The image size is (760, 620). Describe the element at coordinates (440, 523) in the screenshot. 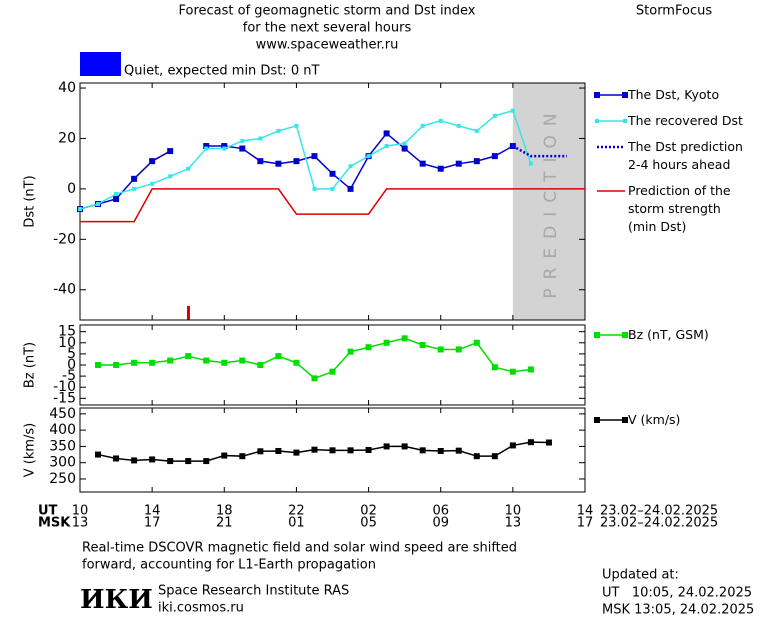

I see `x-tick-label: 09` at that location.